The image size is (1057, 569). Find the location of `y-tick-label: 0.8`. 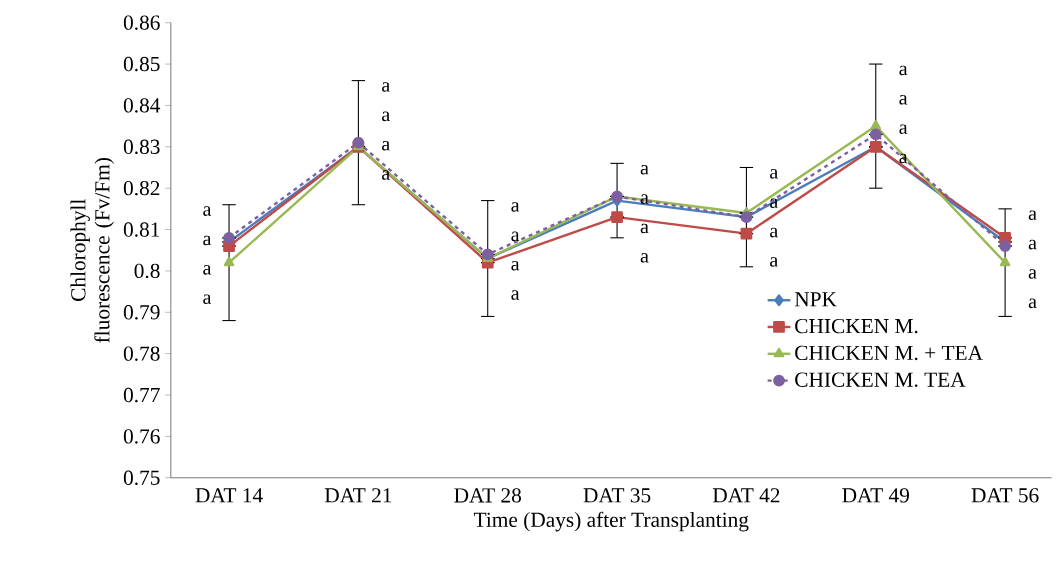

y-tick-label: 0.8 is located at coordinates (147, 271).